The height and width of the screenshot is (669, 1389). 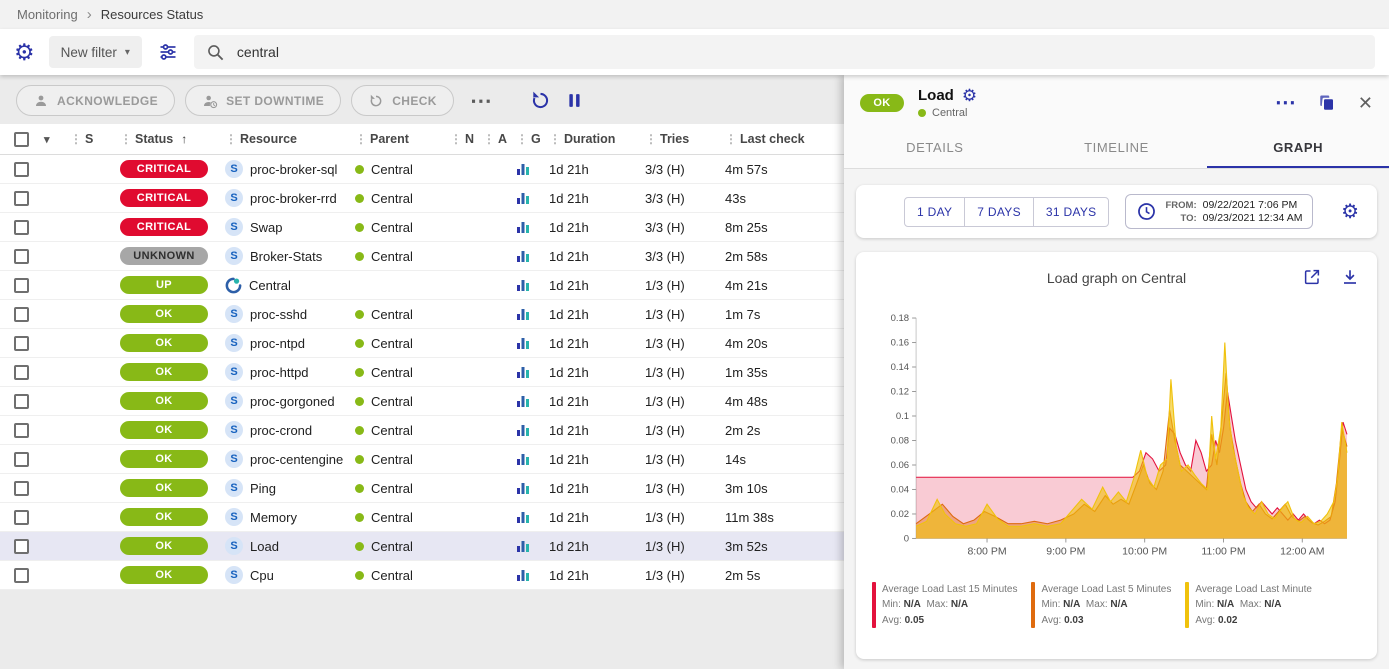 I want to click on resource-name: Central, so click(x=270, y=285).